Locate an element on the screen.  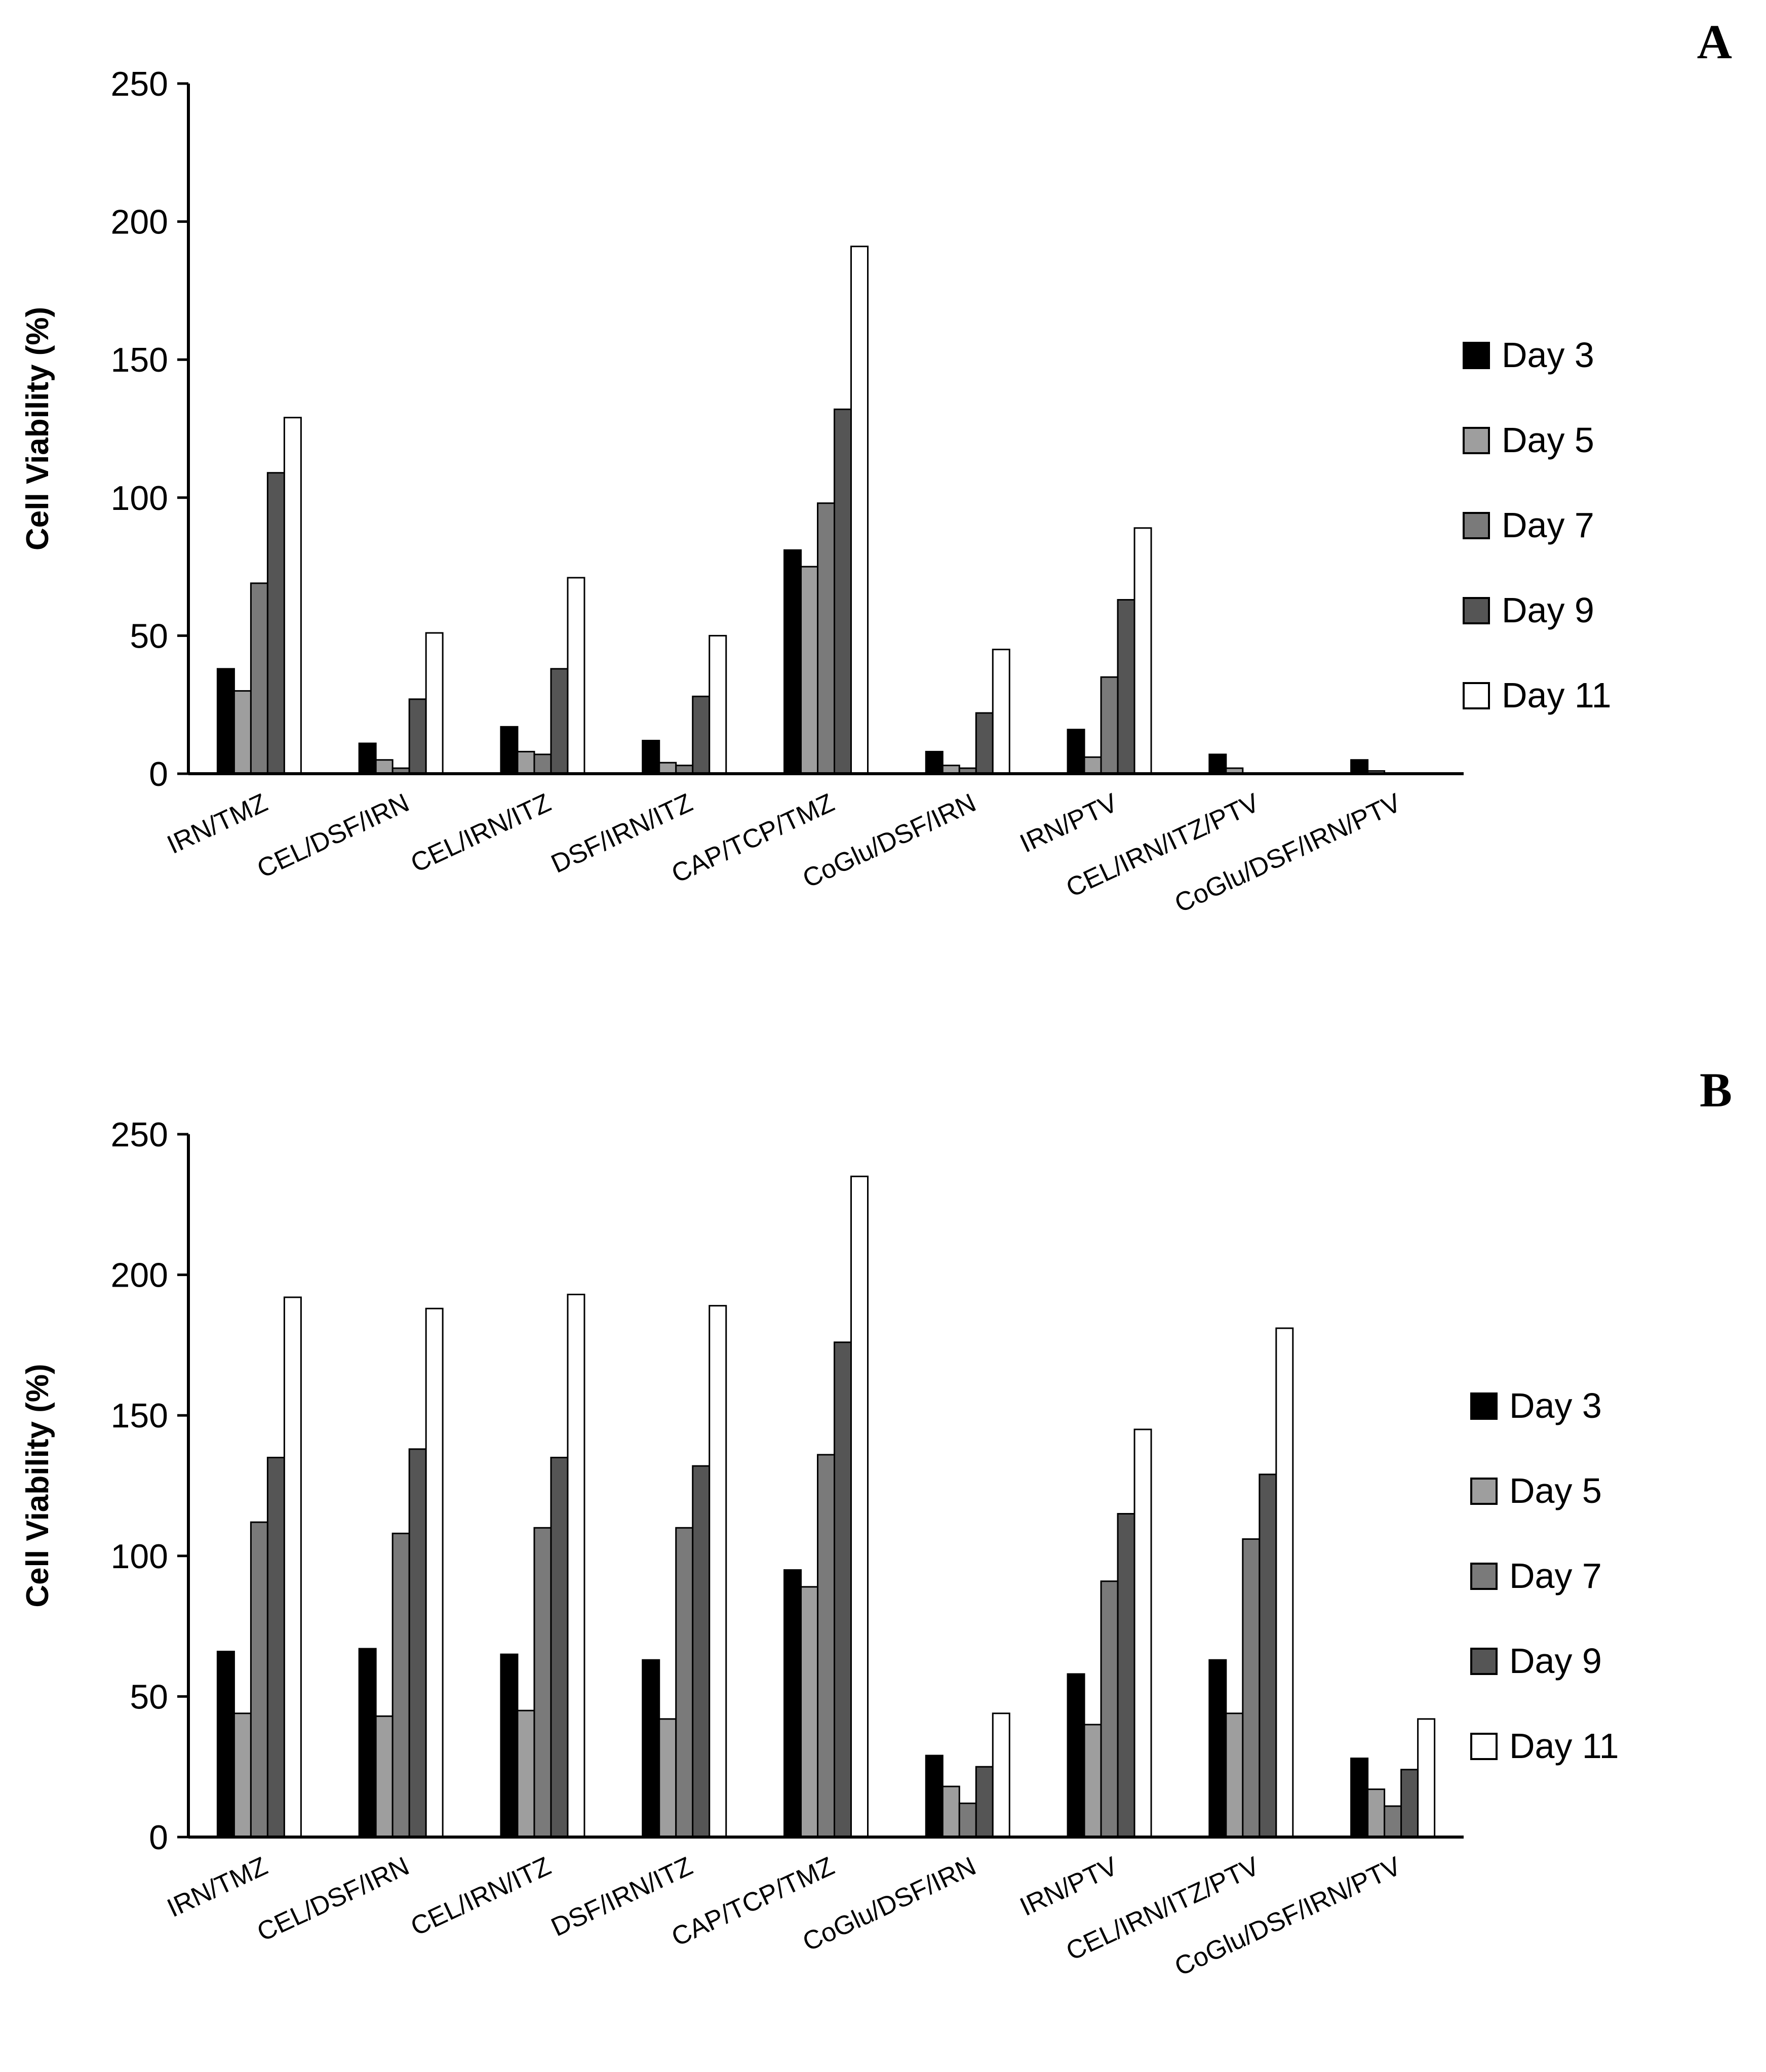
panel-b-x-tick-label: IRN/TMZ is located at coordinates (217, 1887).